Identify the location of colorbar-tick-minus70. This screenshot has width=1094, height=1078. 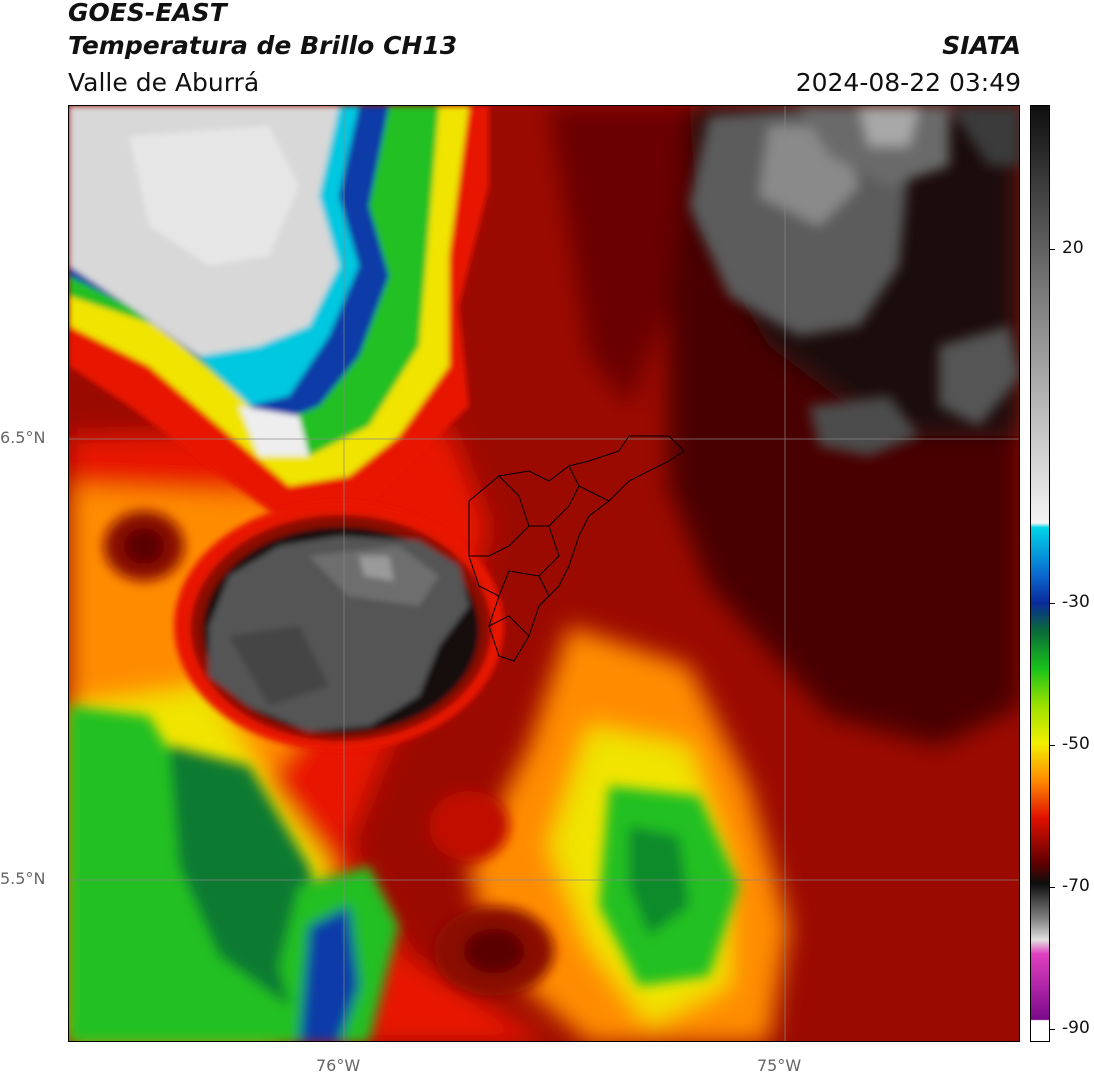
(1052, 887).